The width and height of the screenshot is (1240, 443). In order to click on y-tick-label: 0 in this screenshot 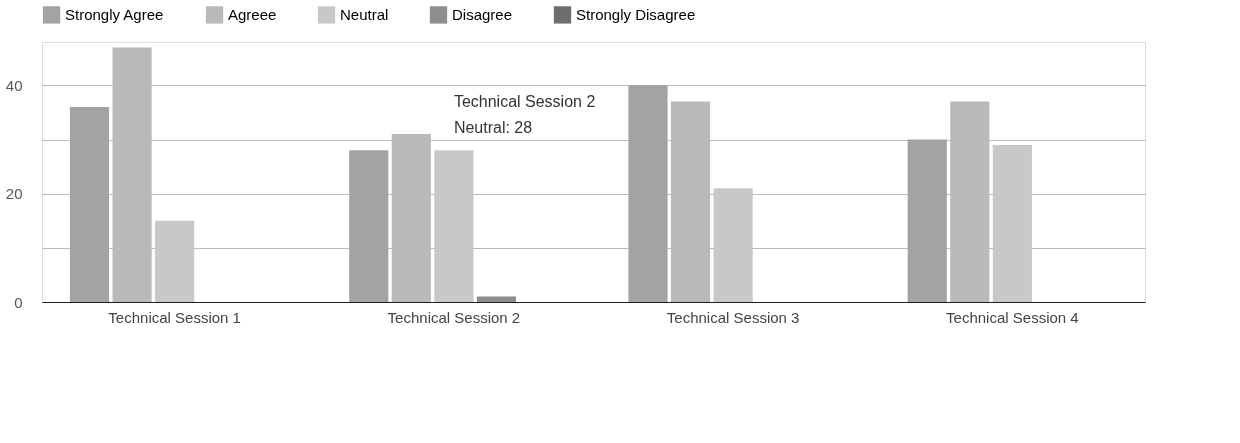, I will do `click(18, 302)`.